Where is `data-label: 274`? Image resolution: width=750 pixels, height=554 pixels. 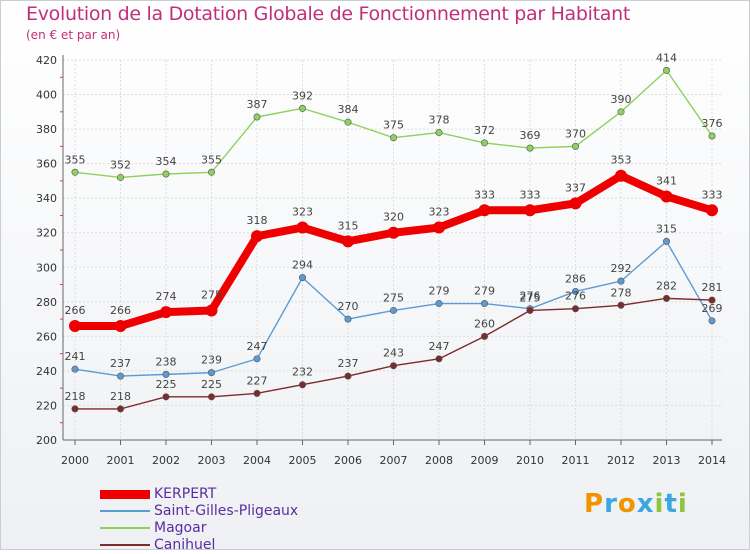 data-label: 274 is located at coordinates (166, 296).